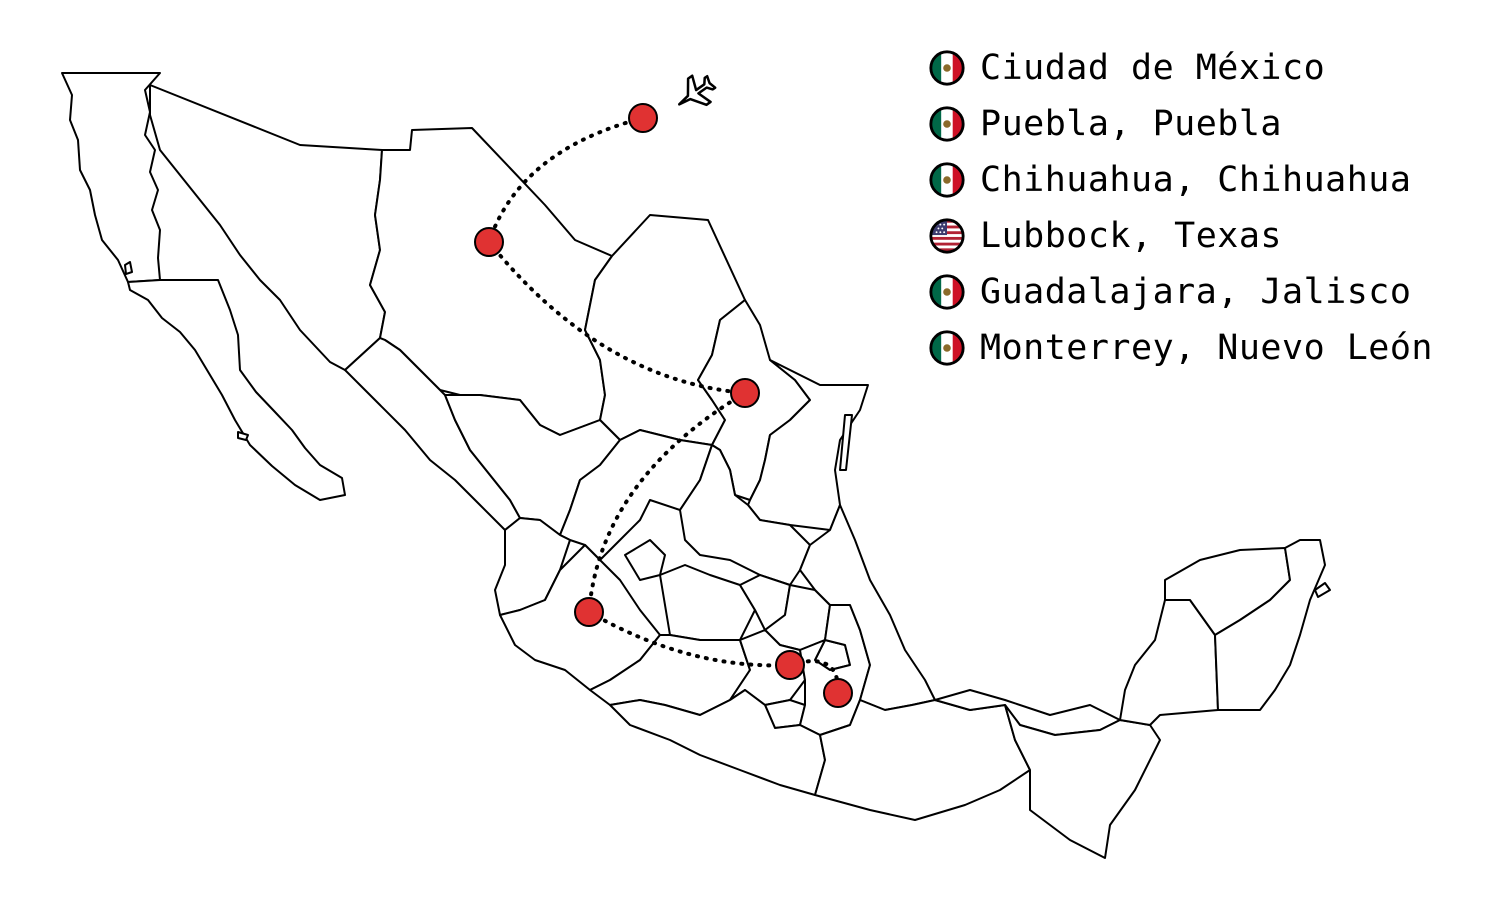 The height and width of the screenshot is (900, 1500). Describe the element at coordinates (1196, 292) in the screenshot. I see `legend-label: Guadalajara, Jalisco` at that location.